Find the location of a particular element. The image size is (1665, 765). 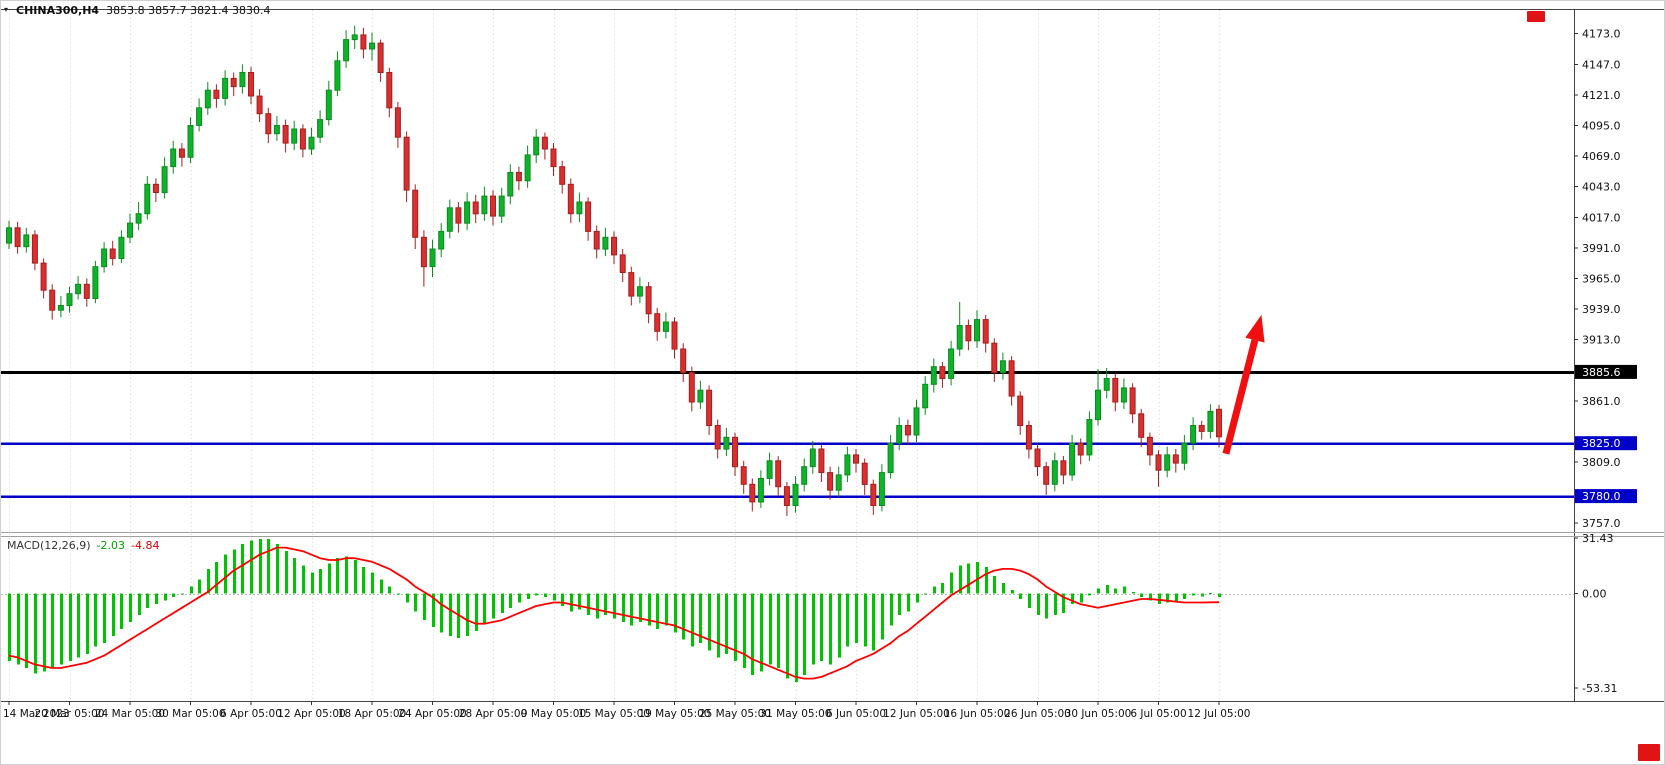

svg-text: 6 Apr 05:00 is located at coordinates (251, 714).